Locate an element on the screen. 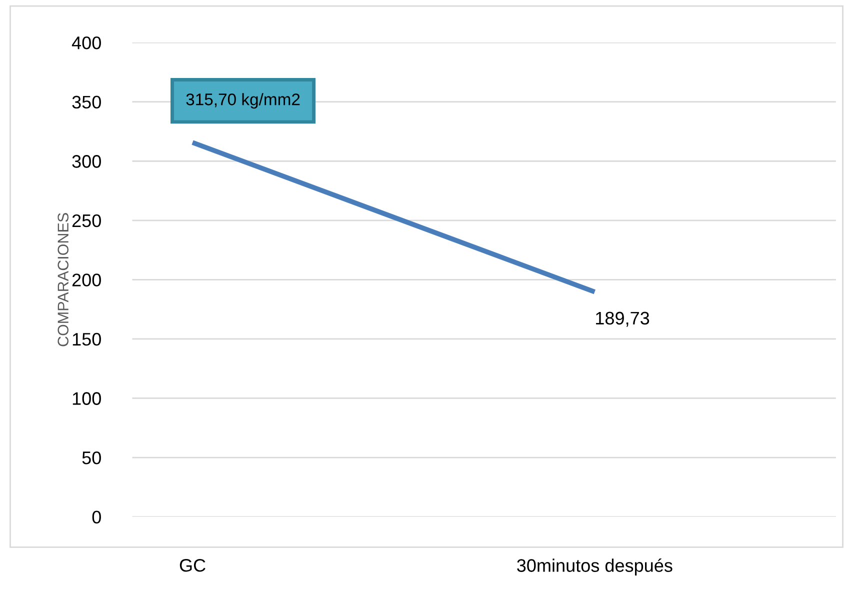 The height and width of the screenshot is (608, 853). y-axis-title: COMPARACIONES is located at coordinates (63, 279).